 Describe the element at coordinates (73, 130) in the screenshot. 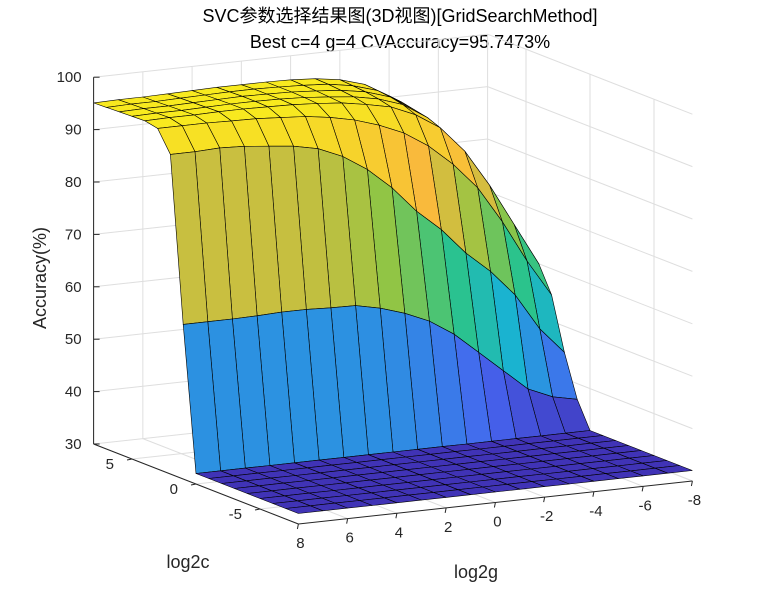

I see `z-tick-label: 90` at that location.